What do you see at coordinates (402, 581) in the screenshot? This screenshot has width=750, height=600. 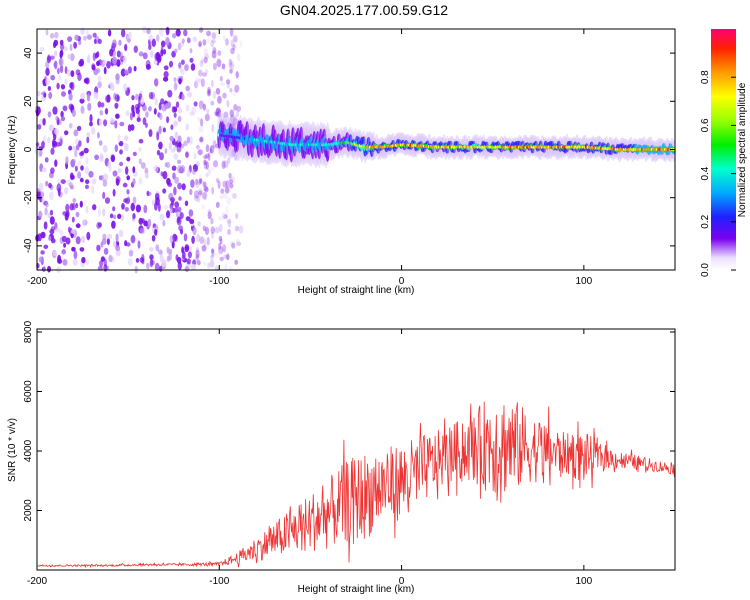 I see `x-tick-label: 0` at bounding box center [402, 581].